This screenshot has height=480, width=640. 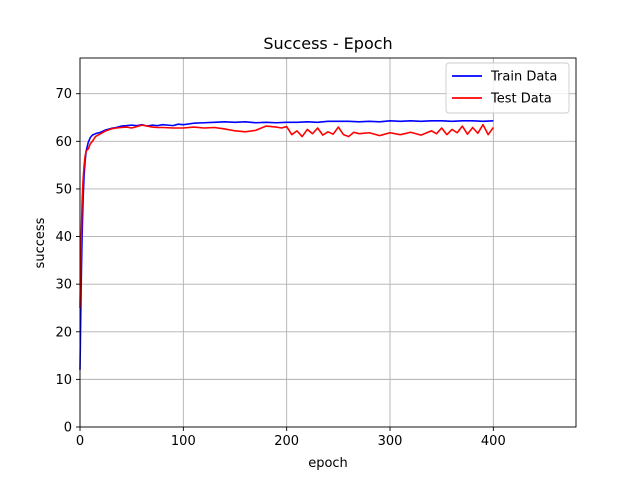 I want to click on y-tick-label: 40, so click(x=63, y=237).